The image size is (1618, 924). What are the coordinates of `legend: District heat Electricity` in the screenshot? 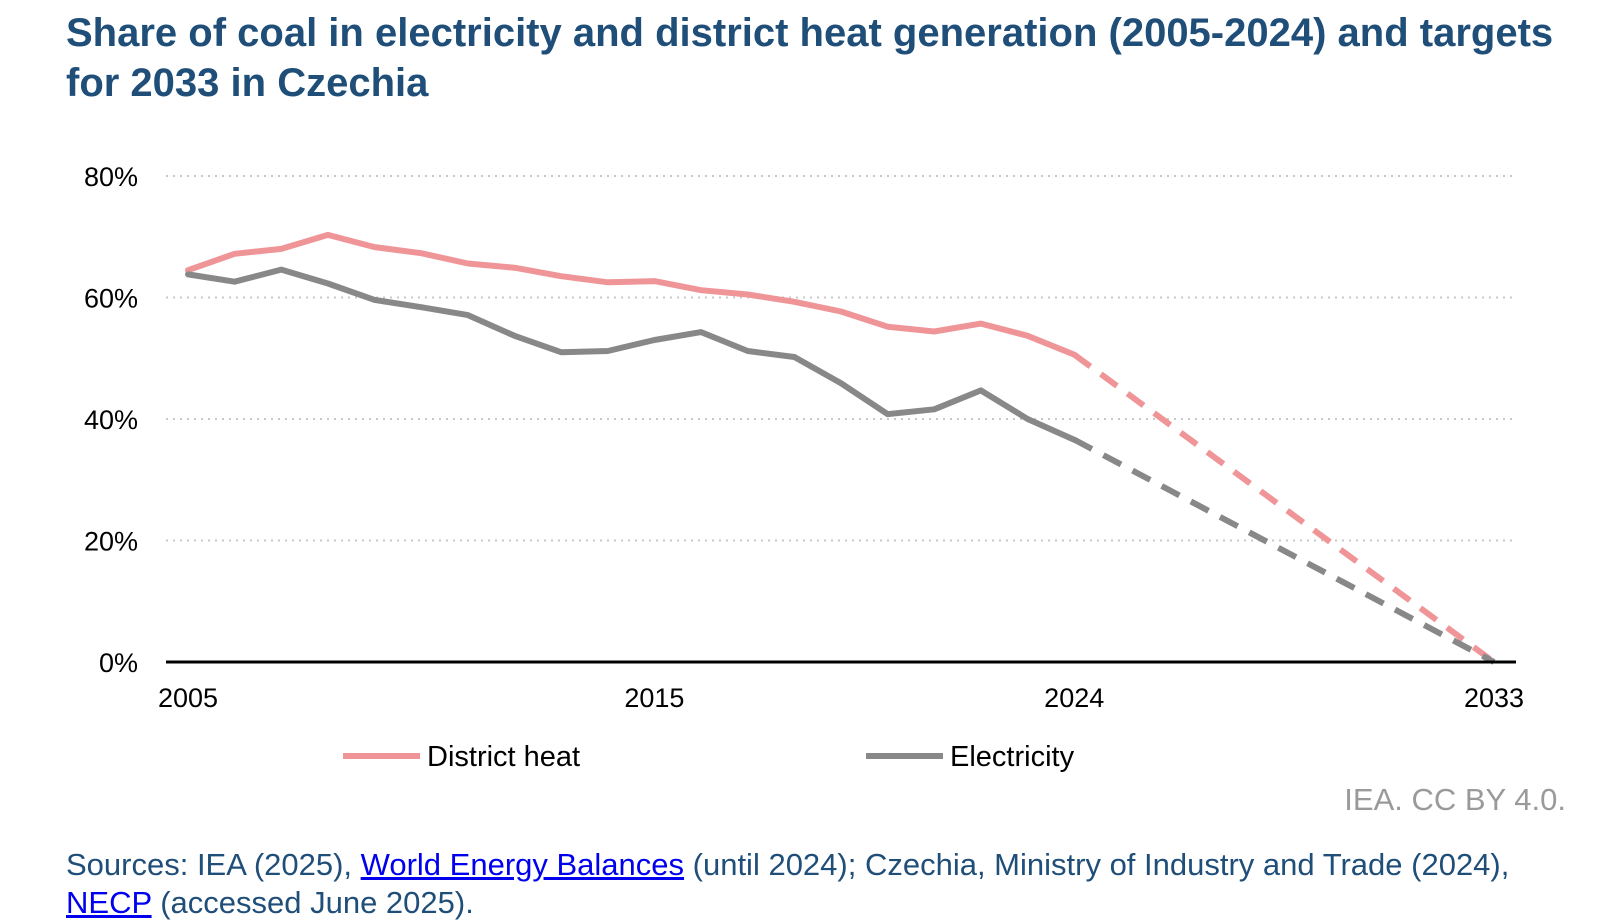 It's located at (709, 757).